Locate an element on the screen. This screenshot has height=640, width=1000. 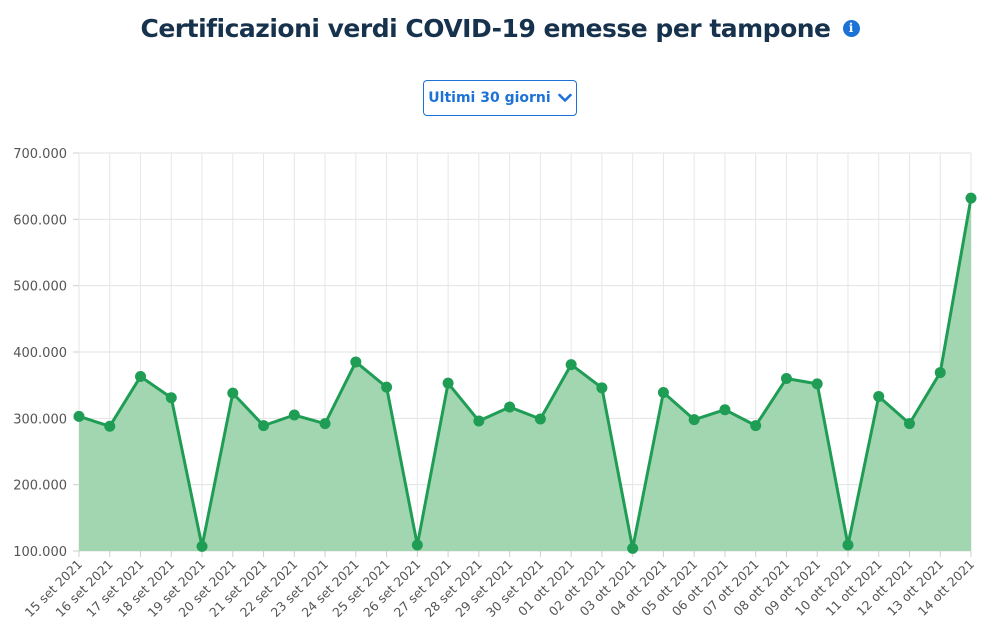
chevron-down-icon is located at coordinates (564, 97).